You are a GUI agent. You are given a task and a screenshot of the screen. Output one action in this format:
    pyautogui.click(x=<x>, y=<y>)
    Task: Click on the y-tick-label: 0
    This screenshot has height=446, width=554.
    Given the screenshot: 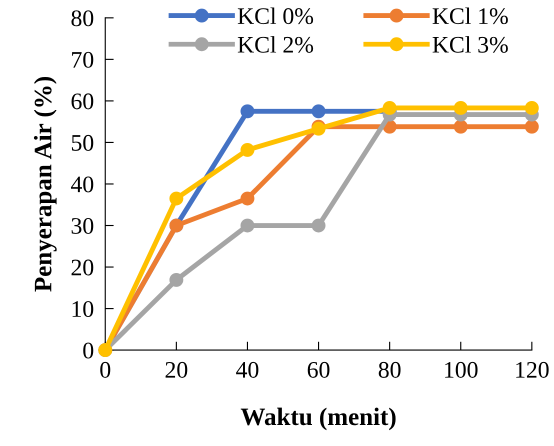 What is the action you would take?
    pyautogui.click(x=88, y=350)
    